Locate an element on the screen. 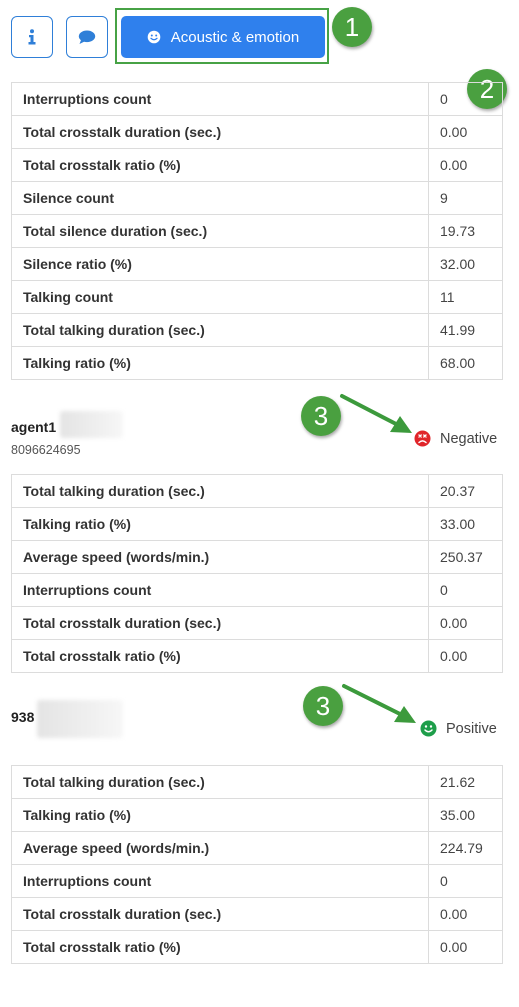 The image size is (519, 1007). metric-value: 250.37 is located at coordinates (465, 557).